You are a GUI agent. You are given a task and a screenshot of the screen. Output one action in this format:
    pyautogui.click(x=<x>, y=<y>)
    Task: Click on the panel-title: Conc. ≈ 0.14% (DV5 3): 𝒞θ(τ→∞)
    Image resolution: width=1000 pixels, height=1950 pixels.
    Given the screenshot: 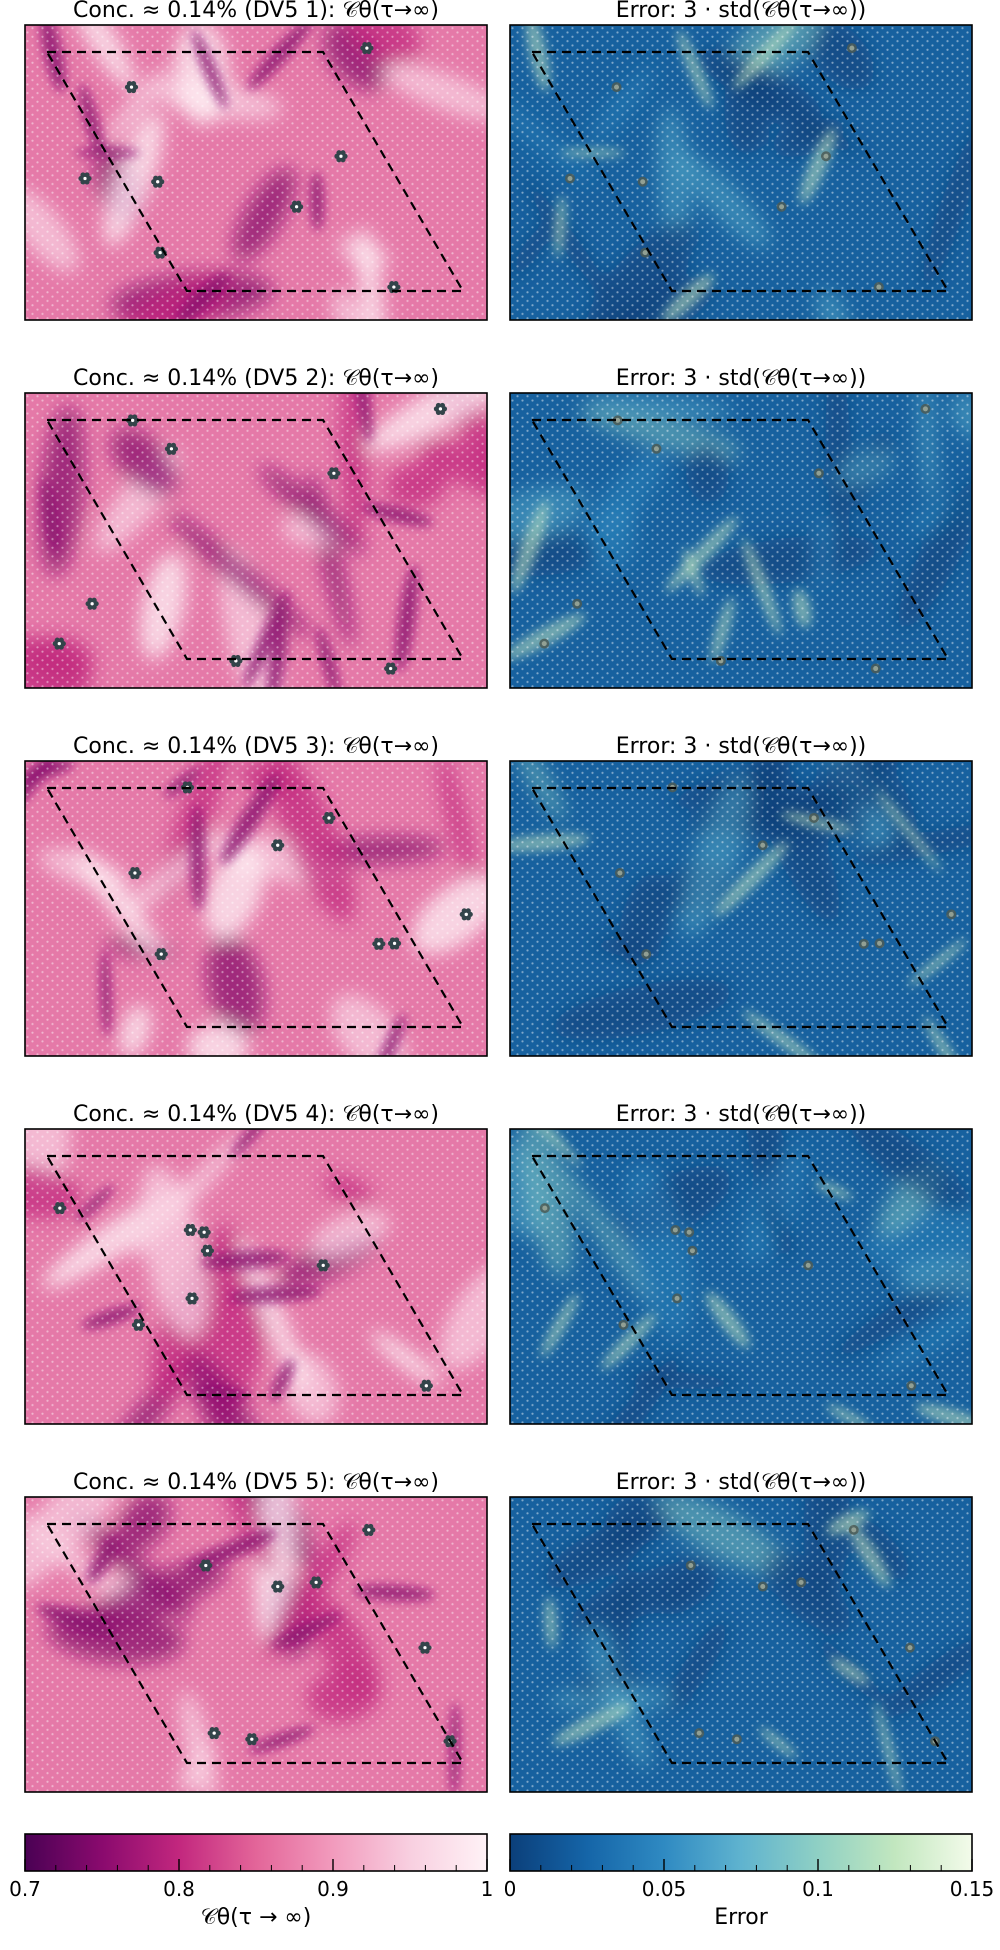 What is the action you would take?
    pyautogui.click(x=256, y=746)
    